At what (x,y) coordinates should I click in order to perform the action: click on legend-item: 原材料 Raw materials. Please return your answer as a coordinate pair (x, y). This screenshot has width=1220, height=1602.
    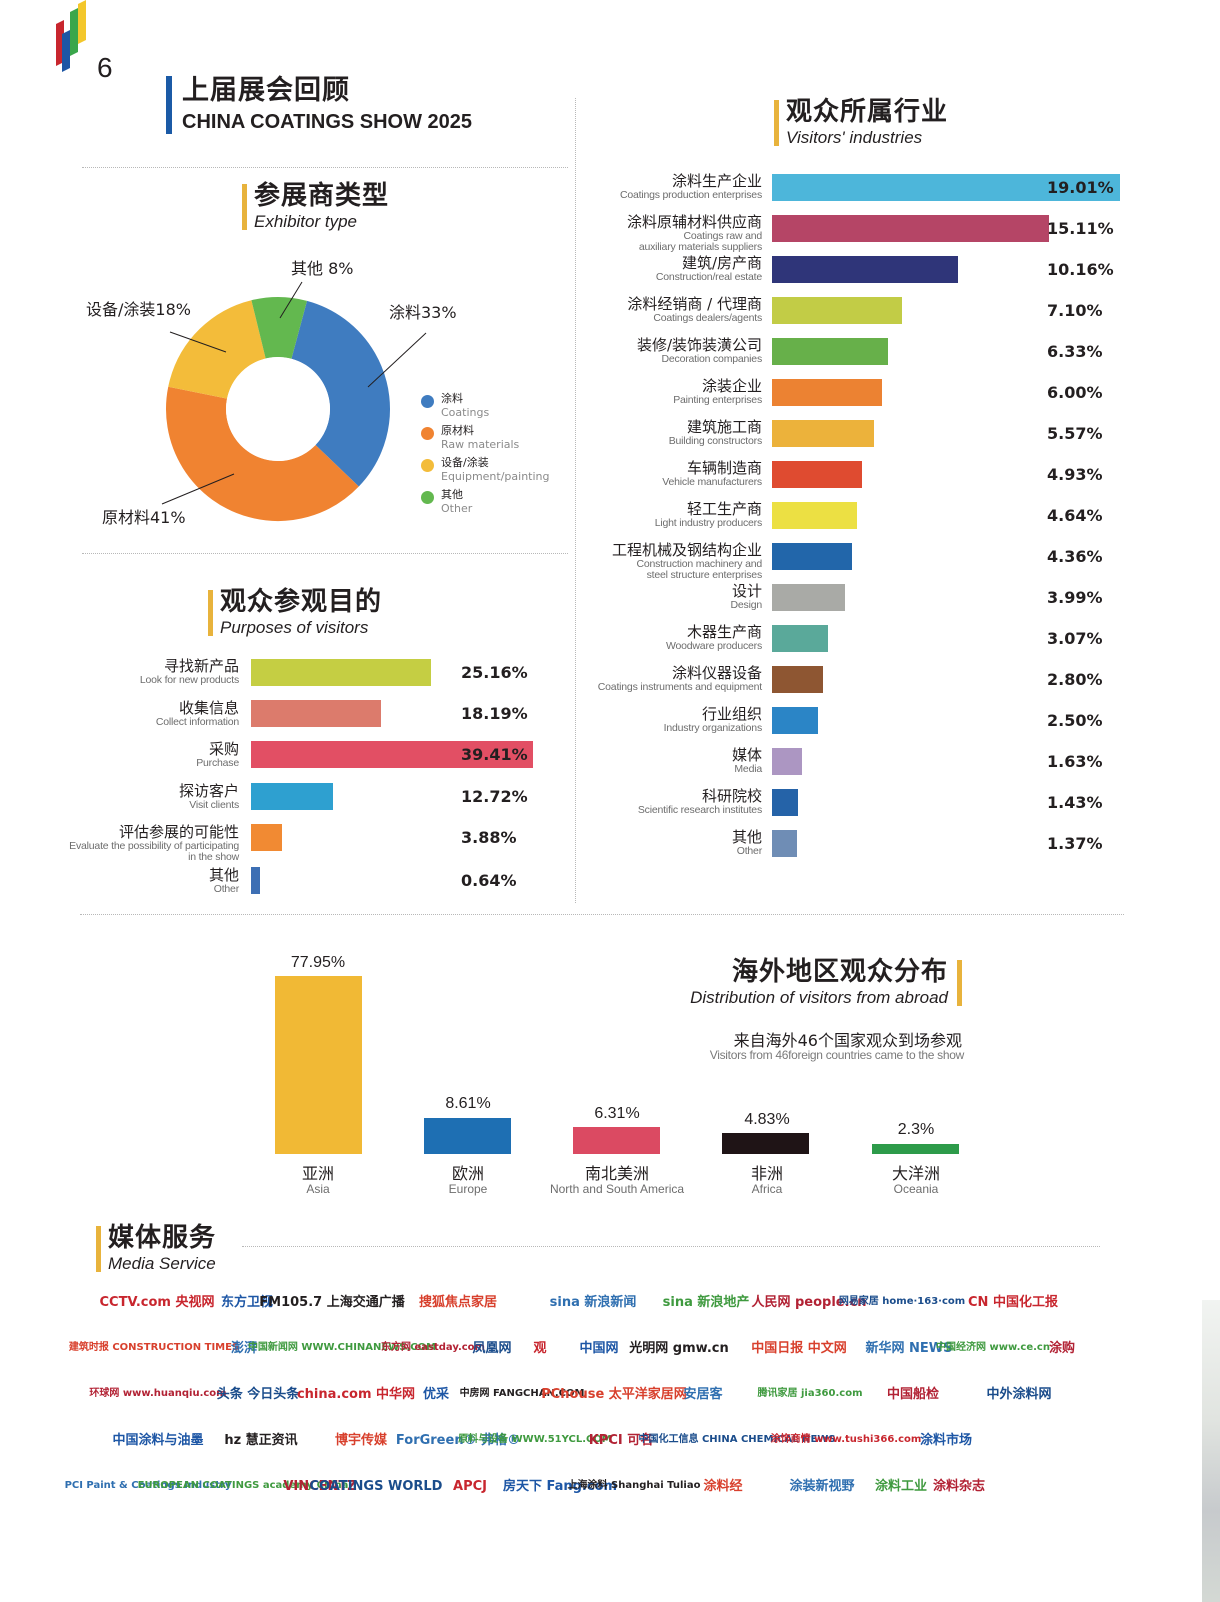
    Looking at the image, I should click on (501, 440).